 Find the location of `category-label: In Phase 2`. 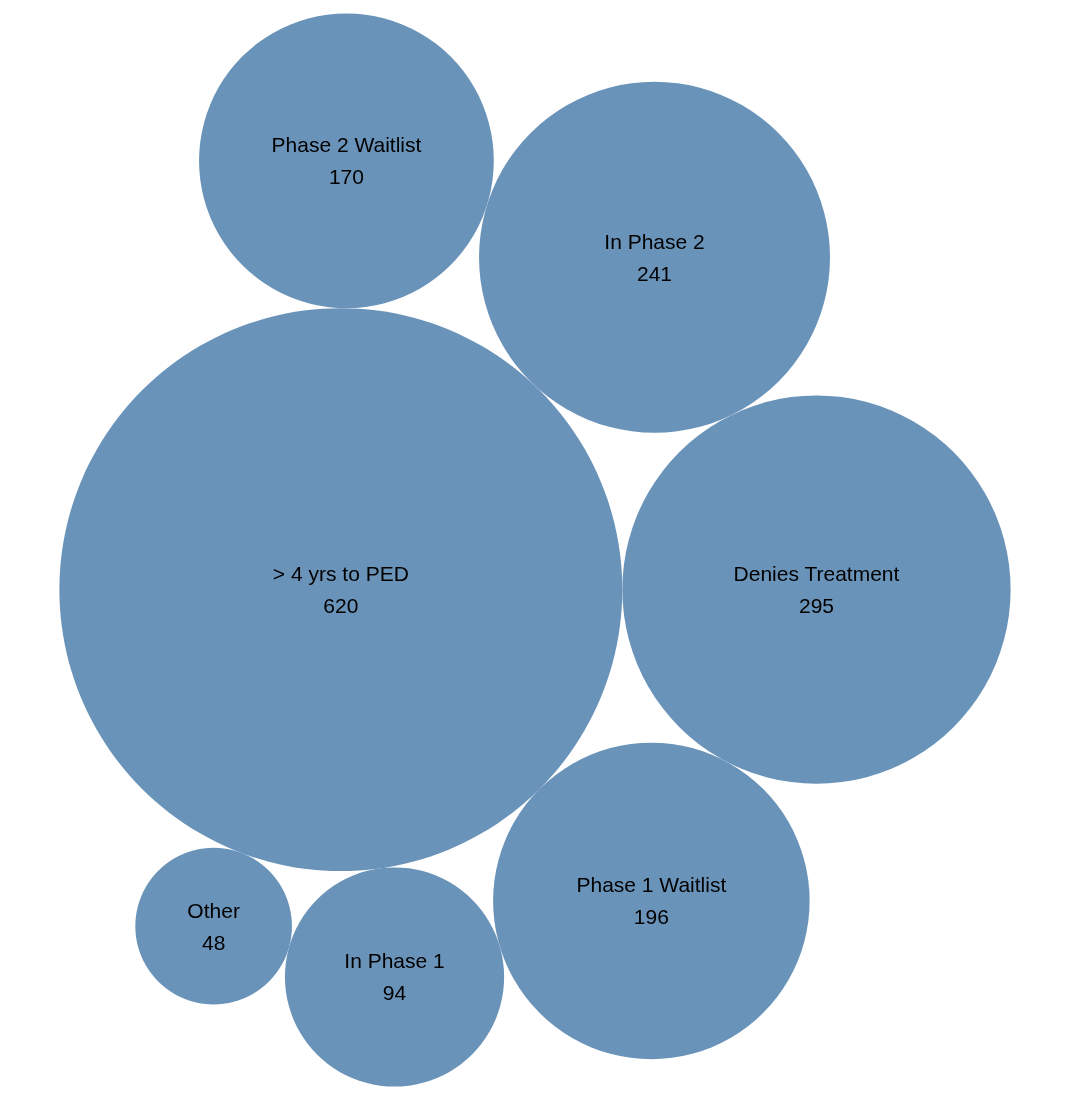

category-label: In Phase 2 is located at coordinates (654, 241).